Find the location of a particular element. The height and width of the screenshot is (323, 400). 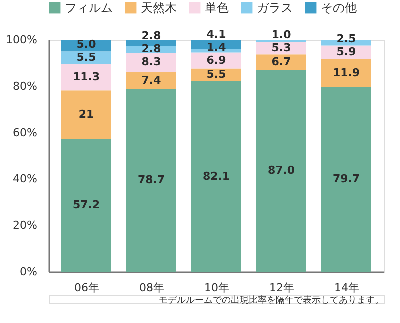

legend-label: ガラス is located at coordinates (275, 8).